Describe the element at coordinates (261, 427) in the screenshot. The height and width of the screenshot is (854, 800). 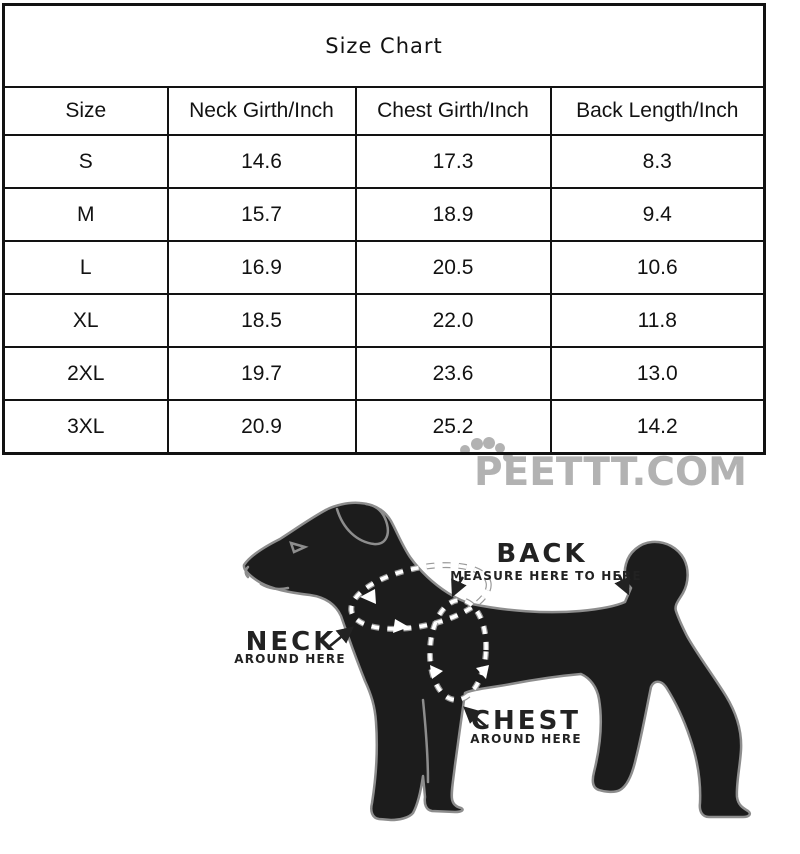
I see `neck-cell: 20.9` at that location.